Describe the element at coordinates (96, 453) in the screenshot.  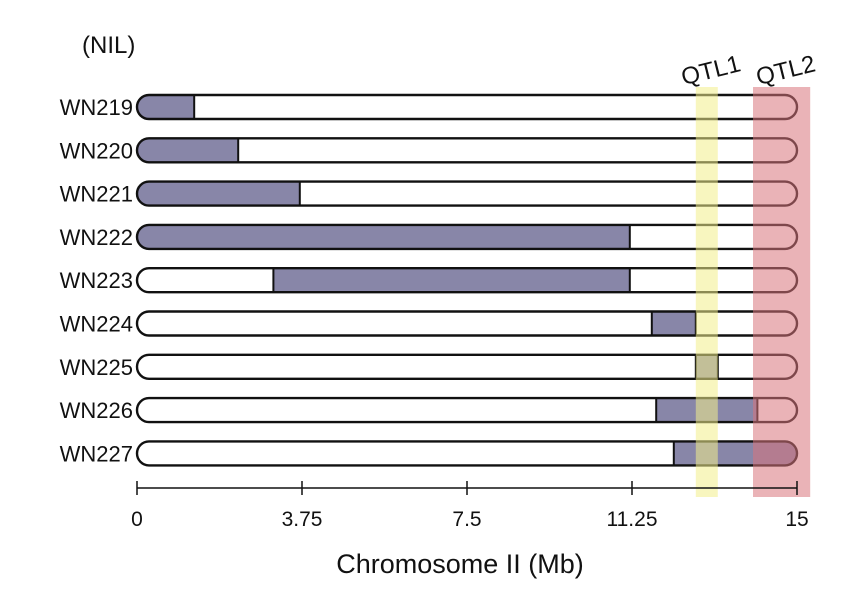
I see `line-label: WN227` at that location.